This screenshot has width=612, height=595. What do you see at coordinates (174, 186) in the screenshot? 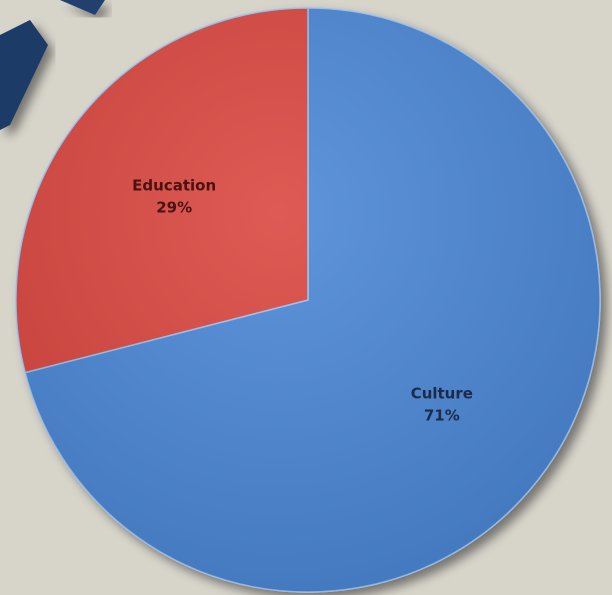
I see `slice-label: Education` at bounding box center [174, 186].